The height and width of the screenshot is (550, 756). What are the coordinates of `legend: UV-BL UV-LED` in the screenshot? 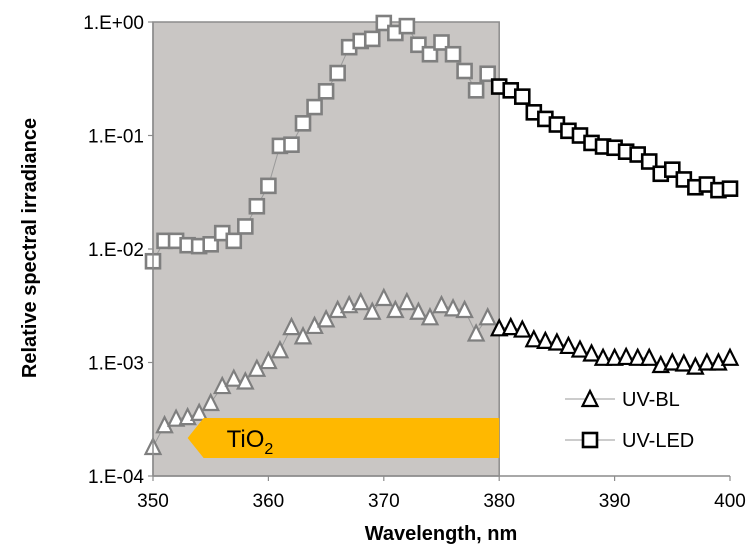 It's located at (629, 420).